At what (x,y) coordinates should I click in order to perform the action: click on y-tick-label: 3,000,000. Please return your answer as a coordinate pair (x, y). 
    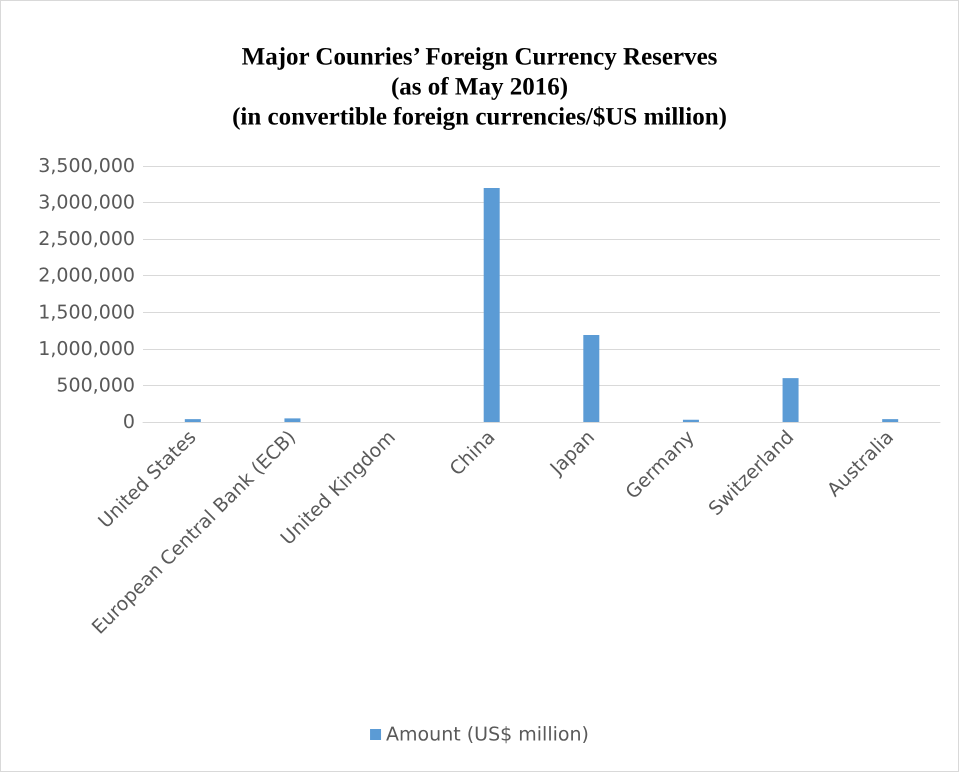
    Looking at the image, I should click on (86, 203).